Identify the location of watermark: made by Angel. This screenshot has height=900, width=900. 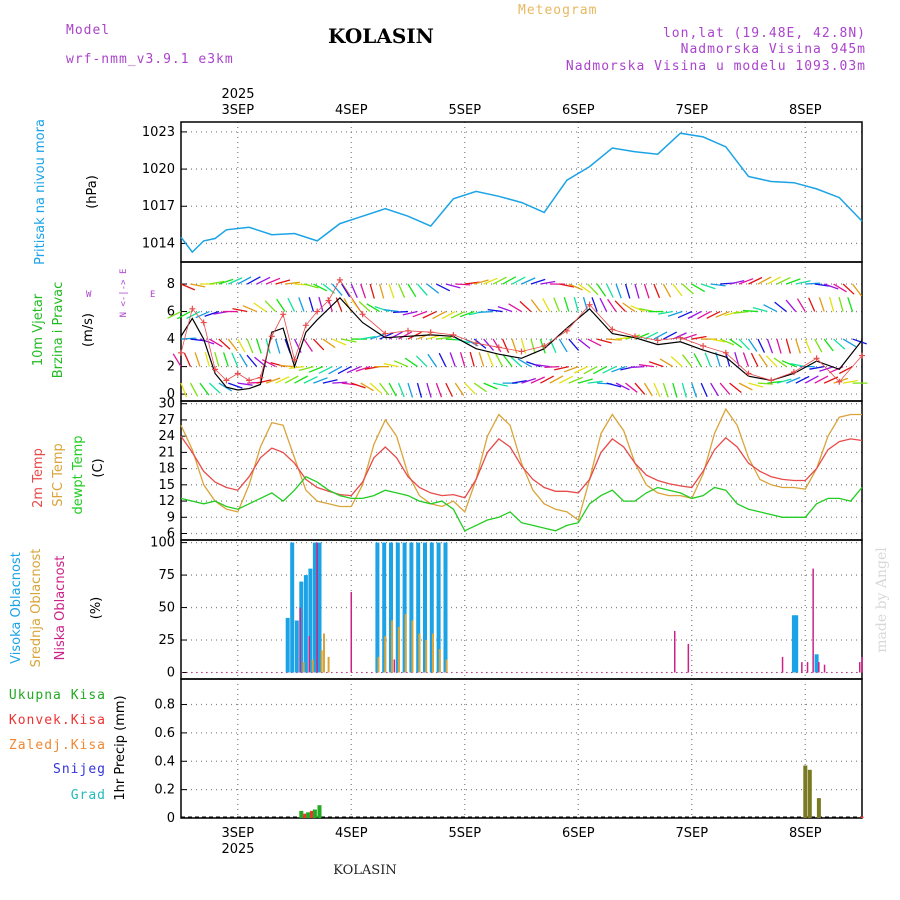
(882, 600).